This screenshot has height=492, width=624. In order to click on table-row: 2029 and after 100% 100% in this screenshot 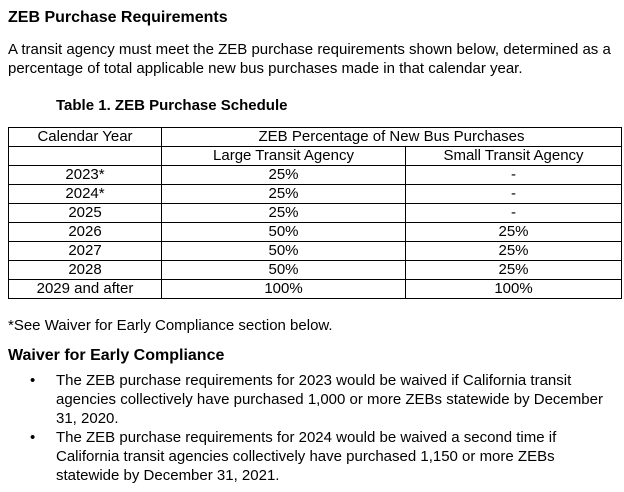, I will do `click(315, 289)`.